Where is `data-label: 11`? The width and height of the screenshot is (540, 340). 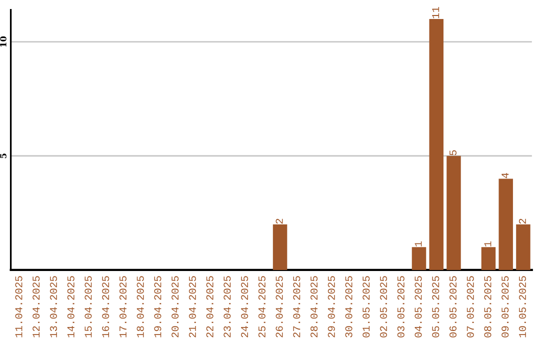 data-label: 11 is located at coordinates (436, 12).